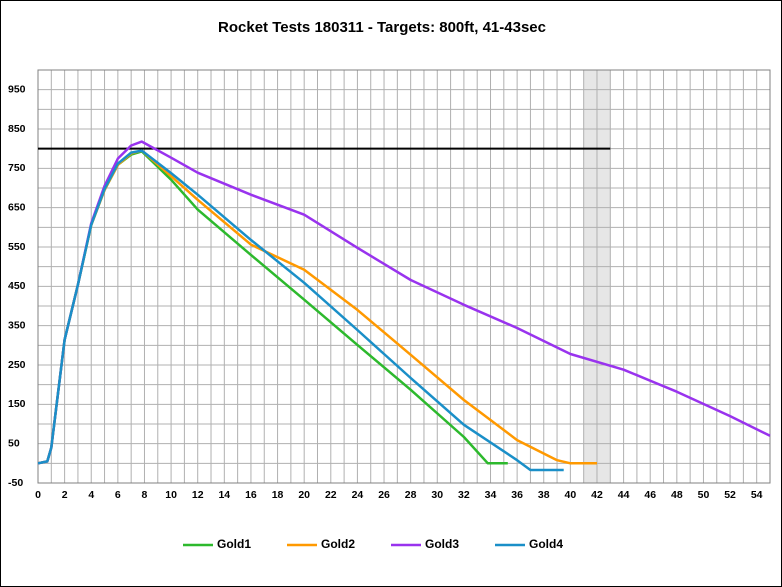 The width and height of the screenshot is (782, 587). Describe the element at coordinates (338, 544) in the screenshot. I see `legend-label: Gold2` at that location.